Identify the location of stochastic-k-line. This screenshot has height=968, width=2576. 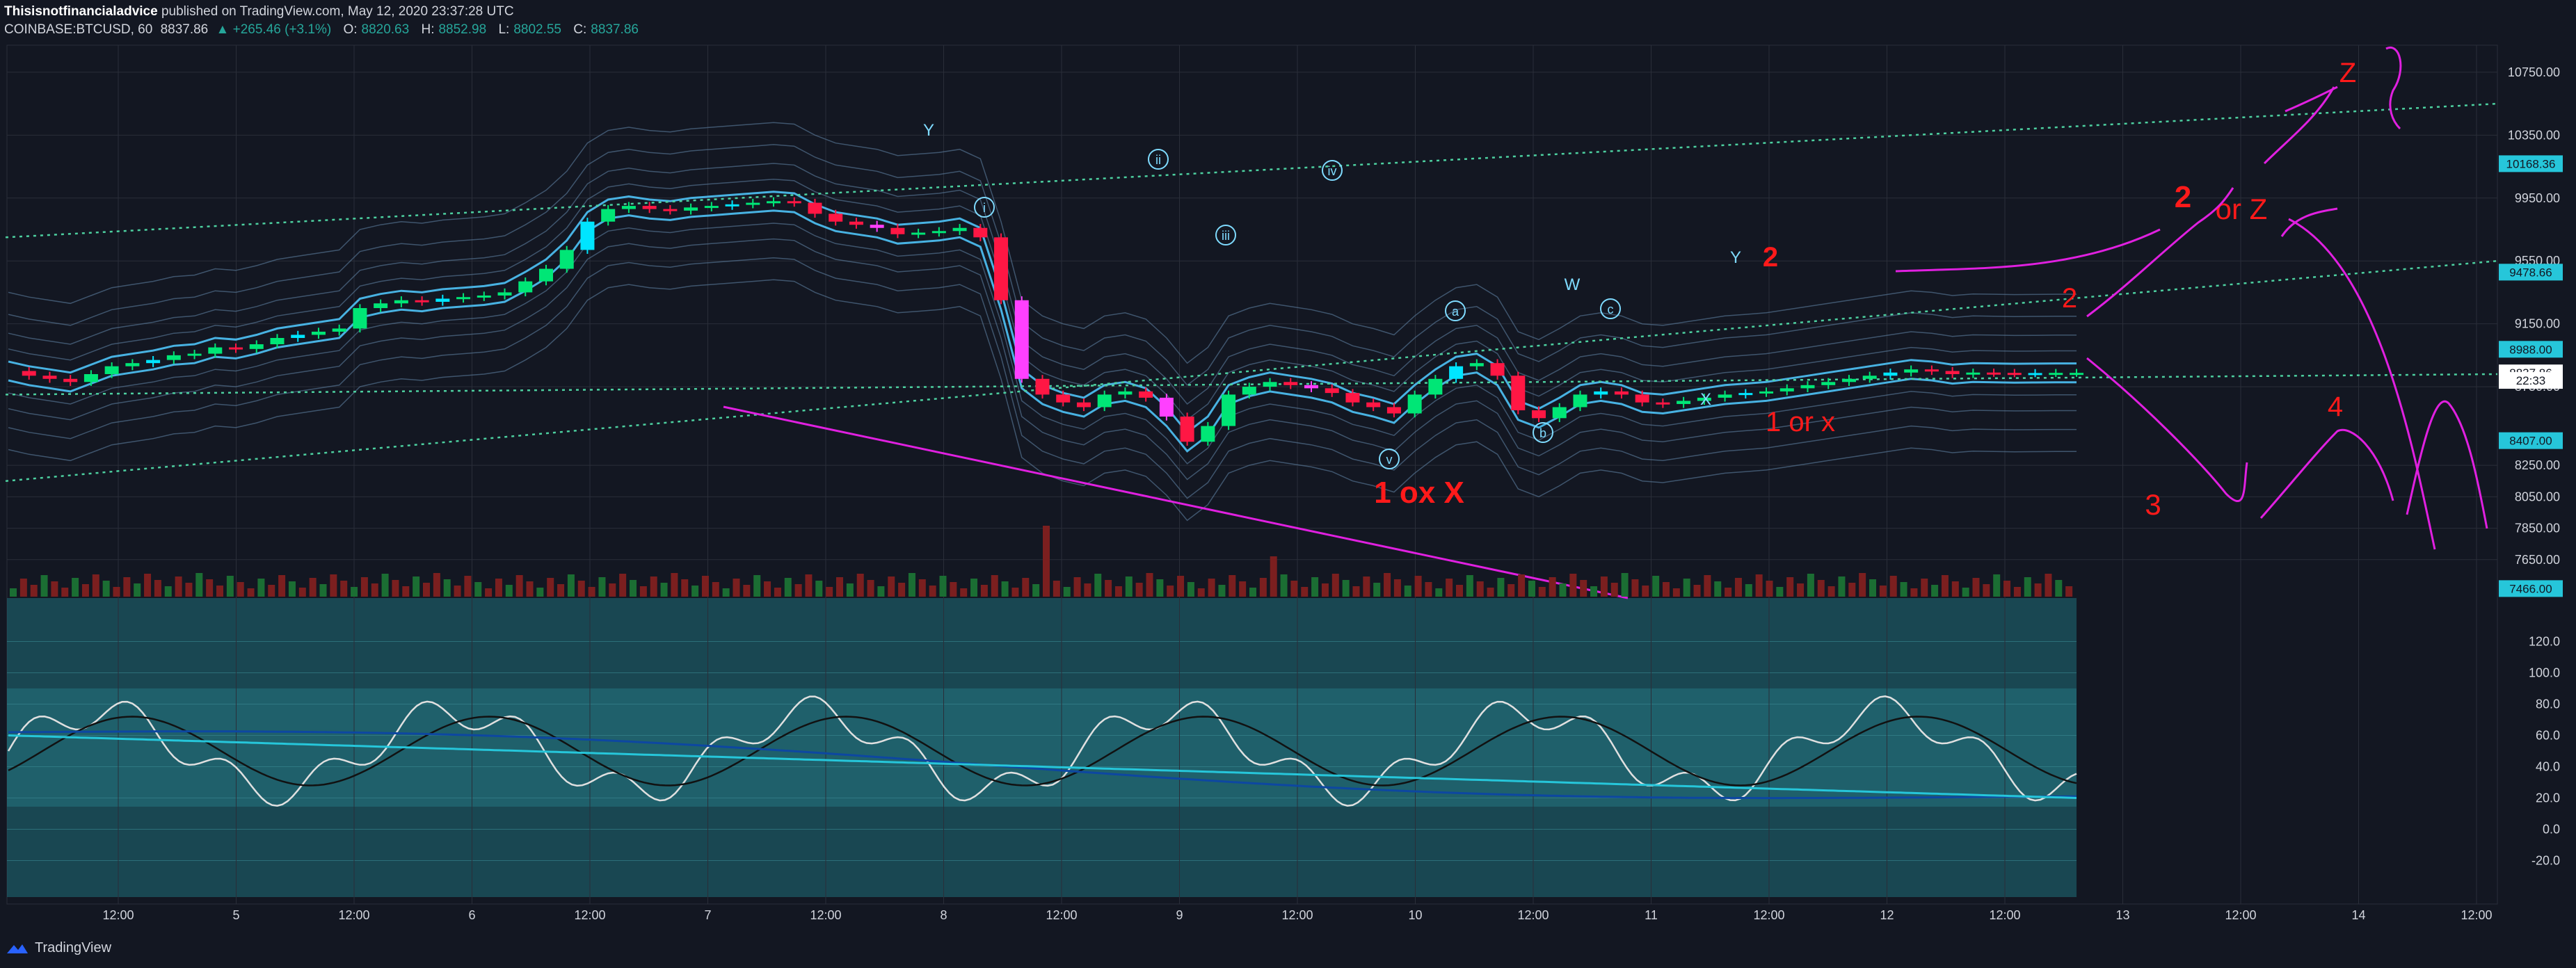
(1042, 751).